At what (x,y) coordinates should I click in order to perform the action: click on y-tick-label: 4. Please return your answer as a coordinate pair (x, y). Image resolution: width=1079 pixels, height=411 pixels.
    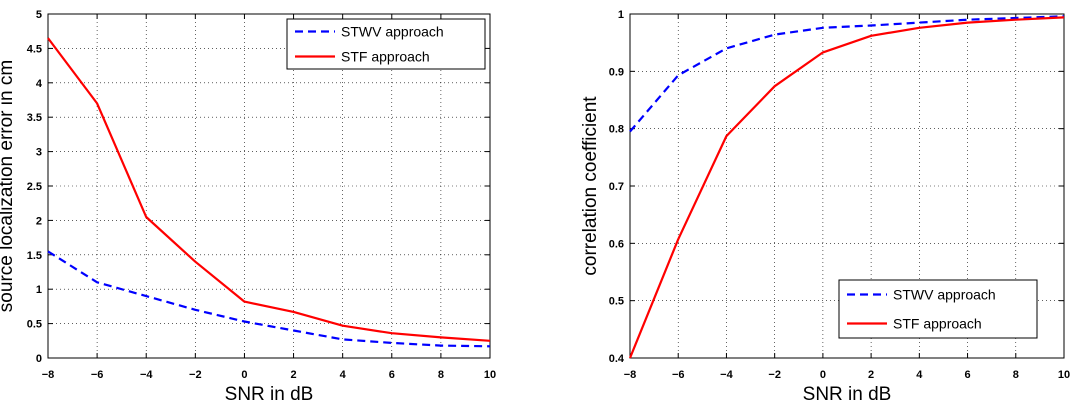
    Looking at the image, I should click on (39, 84).